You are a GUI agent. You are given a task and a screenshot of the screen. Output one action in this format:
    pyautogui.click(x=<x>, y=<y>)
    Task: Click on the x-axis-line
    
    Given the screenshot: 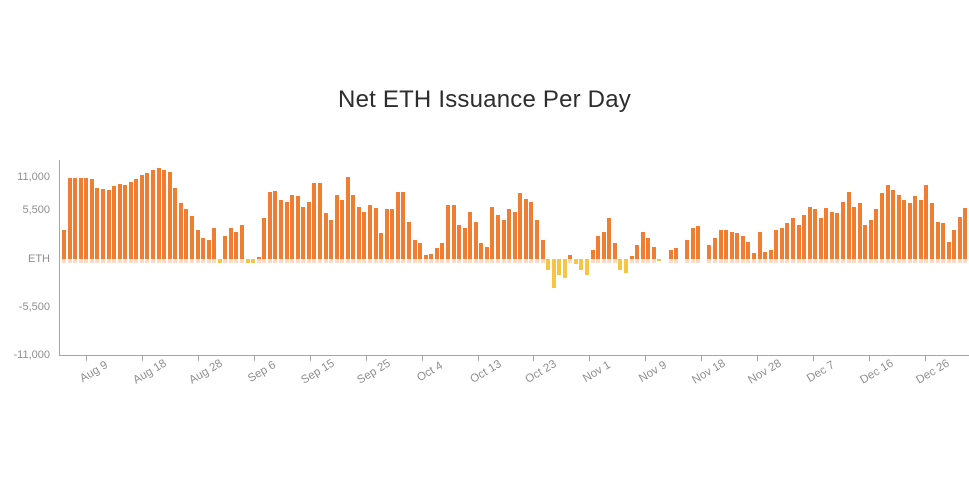 What is the action you would take?
    pyautogui.click(x=514, y=355)
    